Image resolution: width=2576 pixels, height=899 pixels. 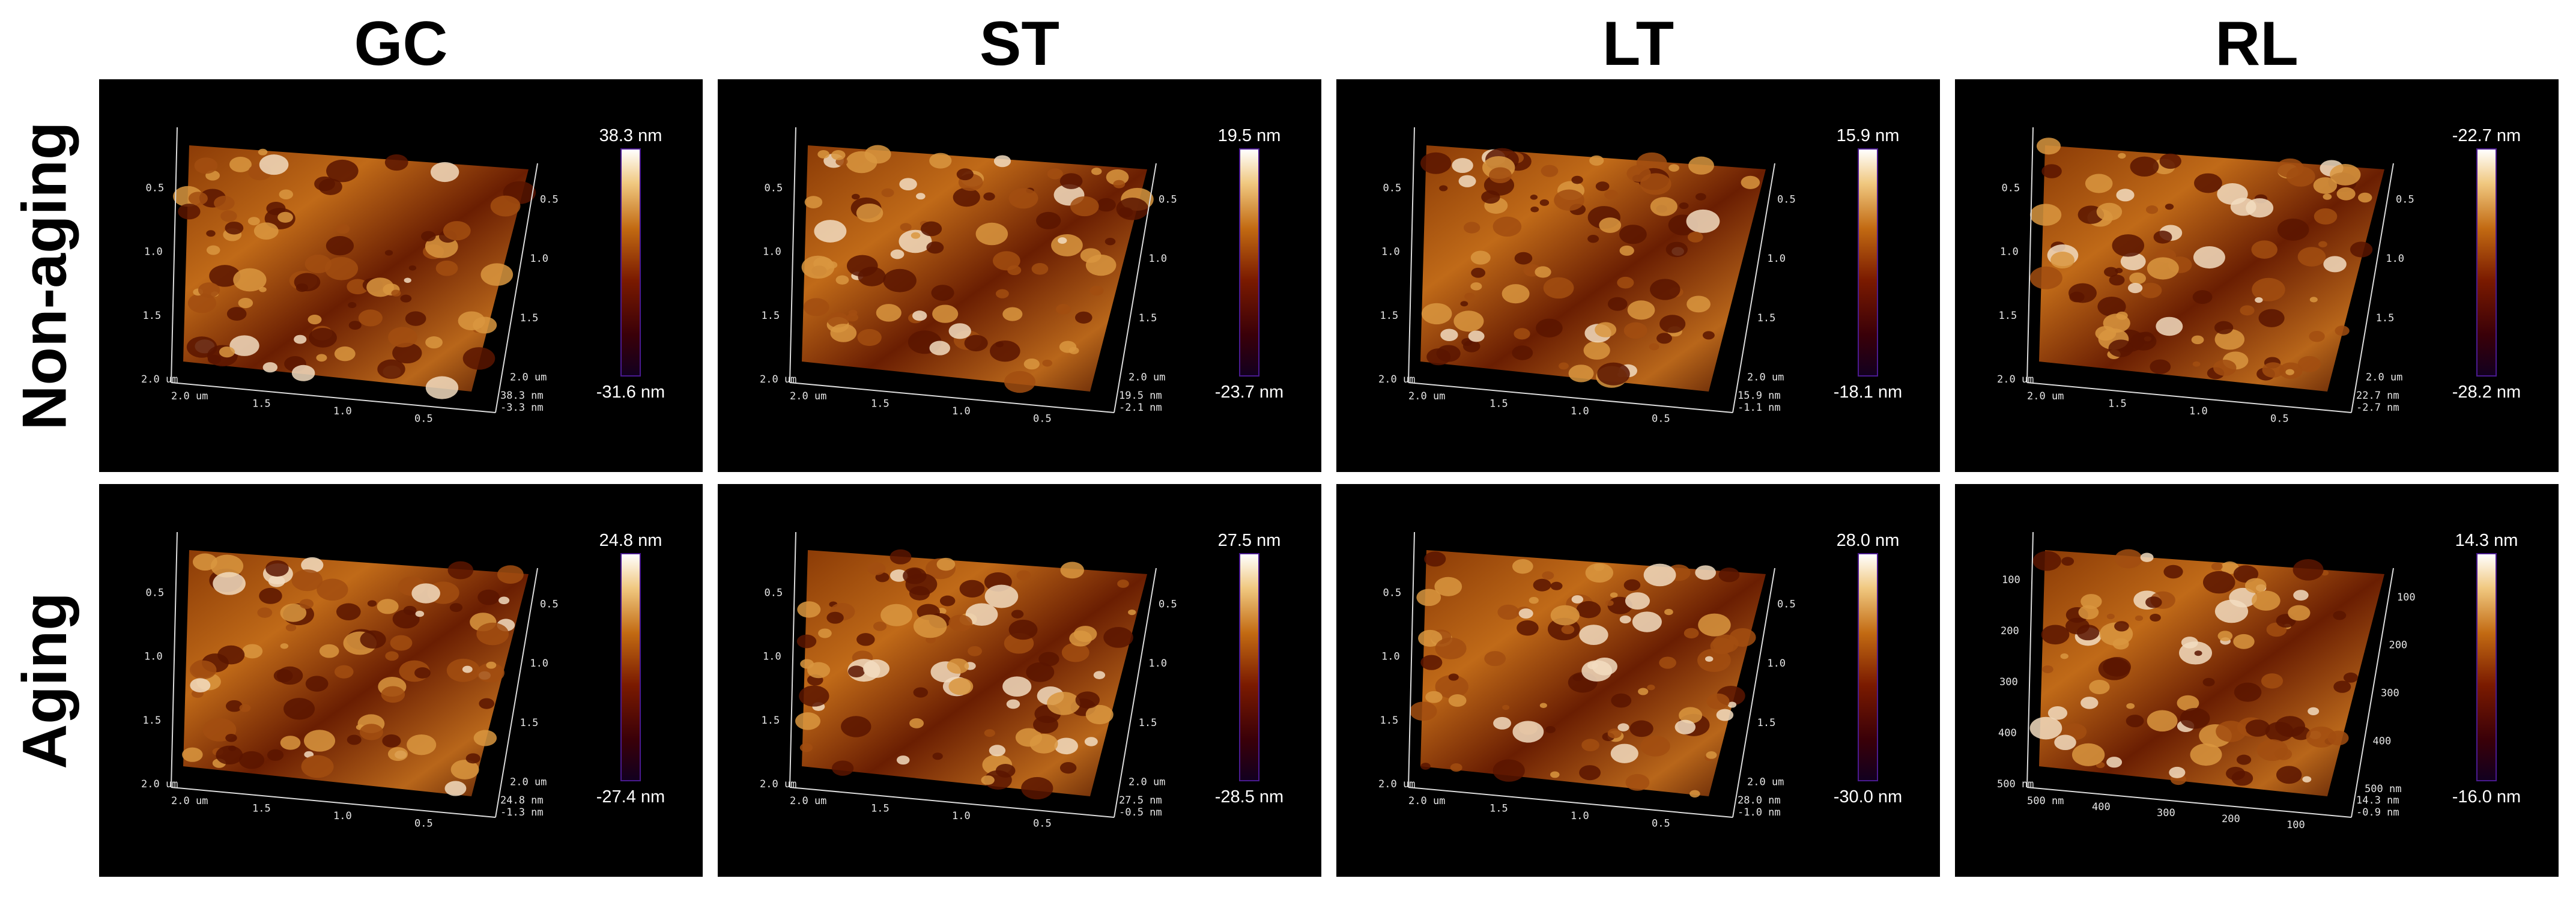 I want to click on z-axis-tick-label: 28.0 nm, so click(x=1759, y=801).